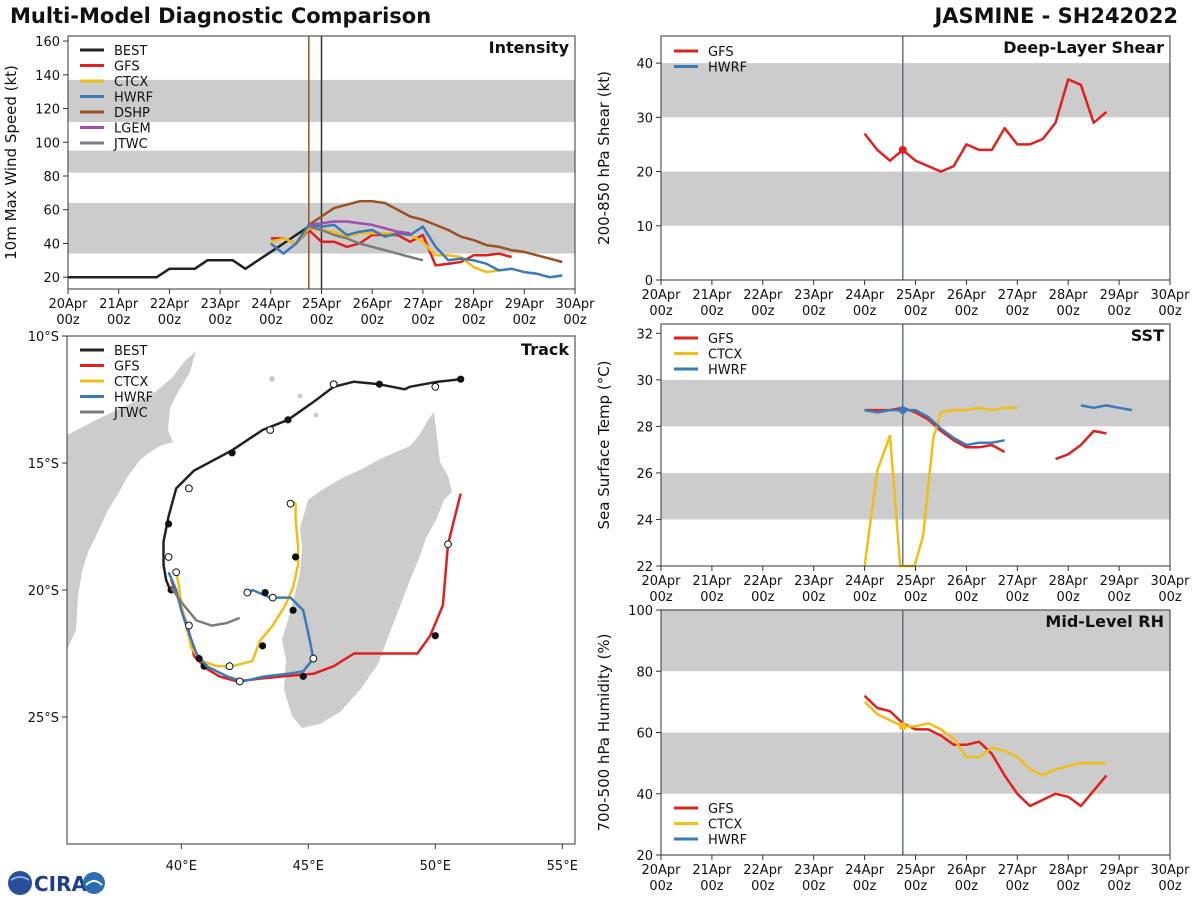 The height and width of the screenshot is (900, 1200). Describe the element at coordinates (131, 82) in the screenshot. I see `legend-label-ctcx: CTCX` at that location.